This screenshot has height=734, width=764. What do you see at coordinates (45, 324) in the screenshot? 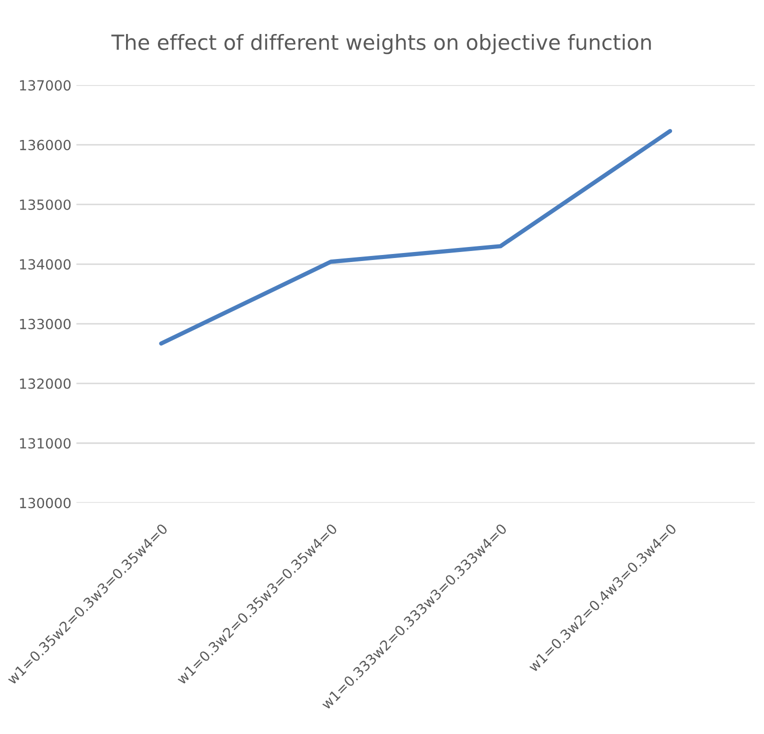
I see `y-tick-label: 133000` at bounding box center [45, 324].